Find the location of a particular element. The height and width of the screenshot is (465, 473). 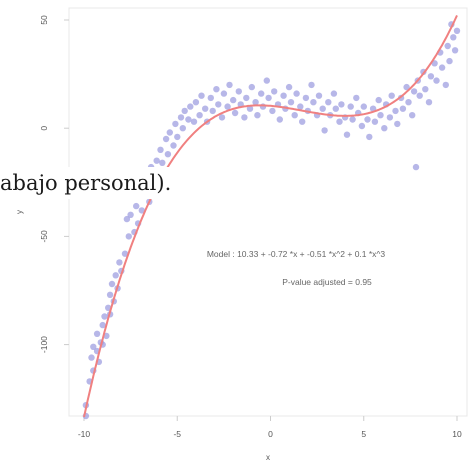

x-tick-label: -5 is located at coordinates (177, 434).